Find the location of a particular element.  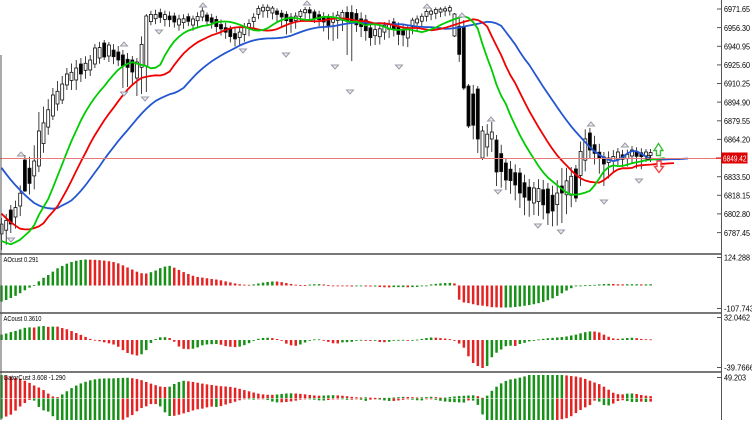

svg-text: 6956.30 is located at coordinates (737, 28).